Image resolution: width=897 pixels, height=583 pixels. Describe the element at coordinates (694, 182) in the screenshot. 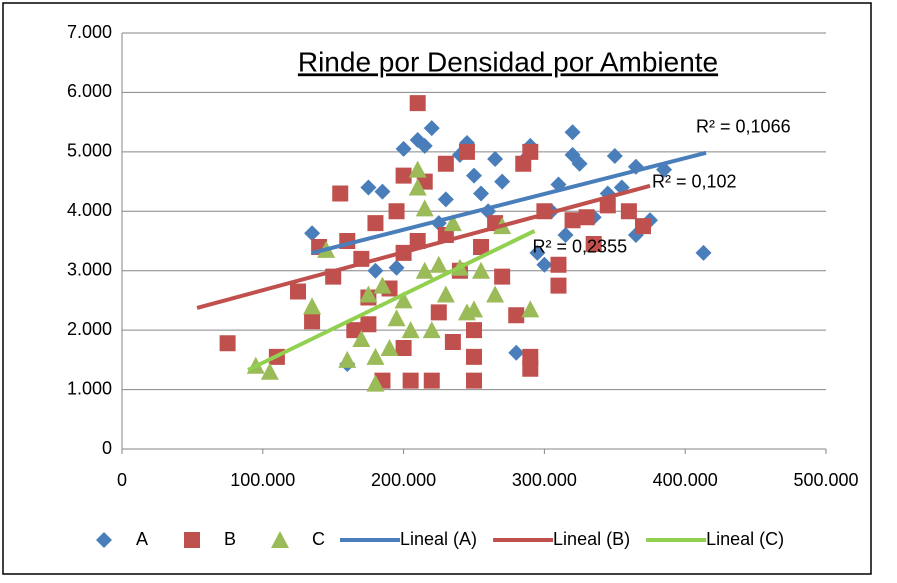

I see `r2-annotation: R² = 0,102` at that location.